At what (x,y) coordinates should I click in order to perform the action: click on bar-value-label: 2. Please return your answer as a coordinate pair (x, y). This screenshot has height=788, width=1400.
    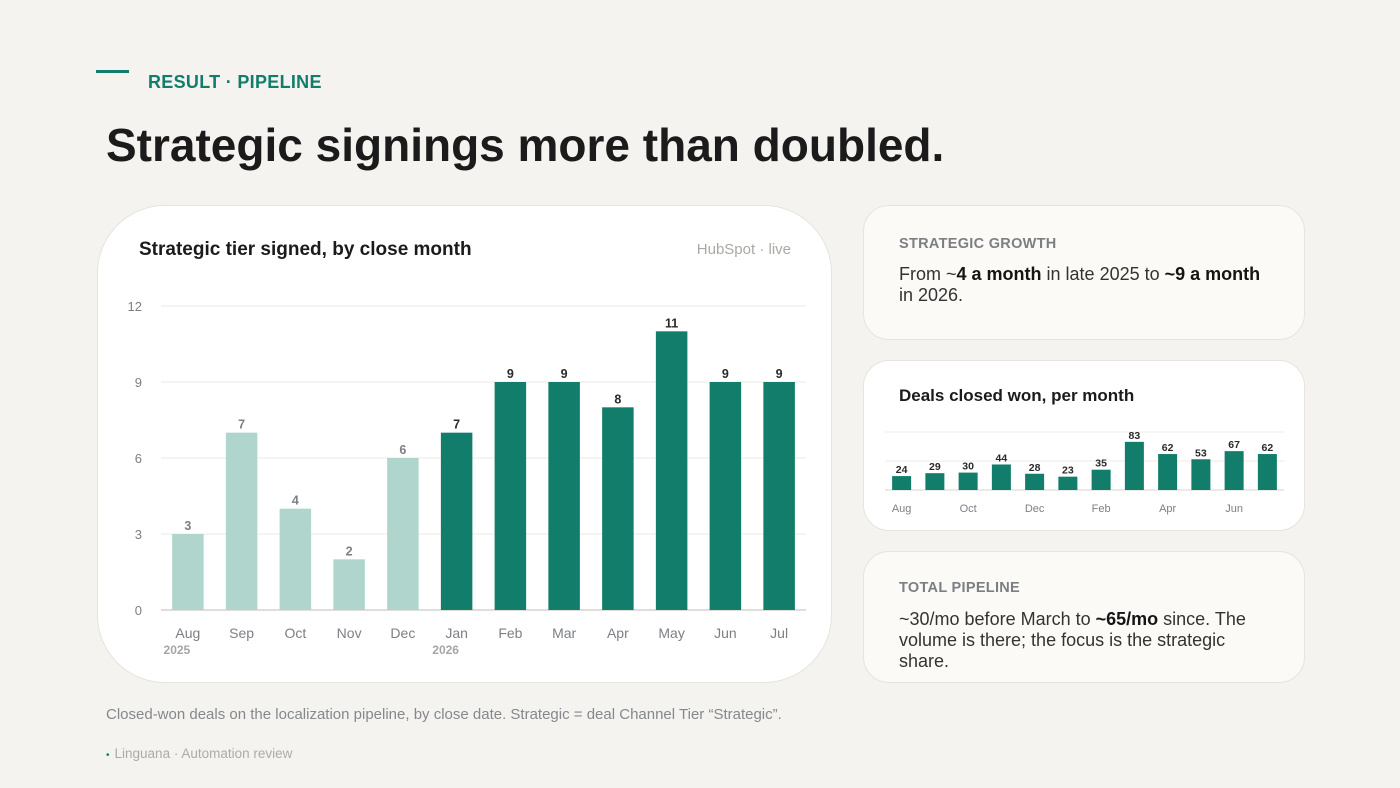
    Looking at the image, I should click on (349, 551).